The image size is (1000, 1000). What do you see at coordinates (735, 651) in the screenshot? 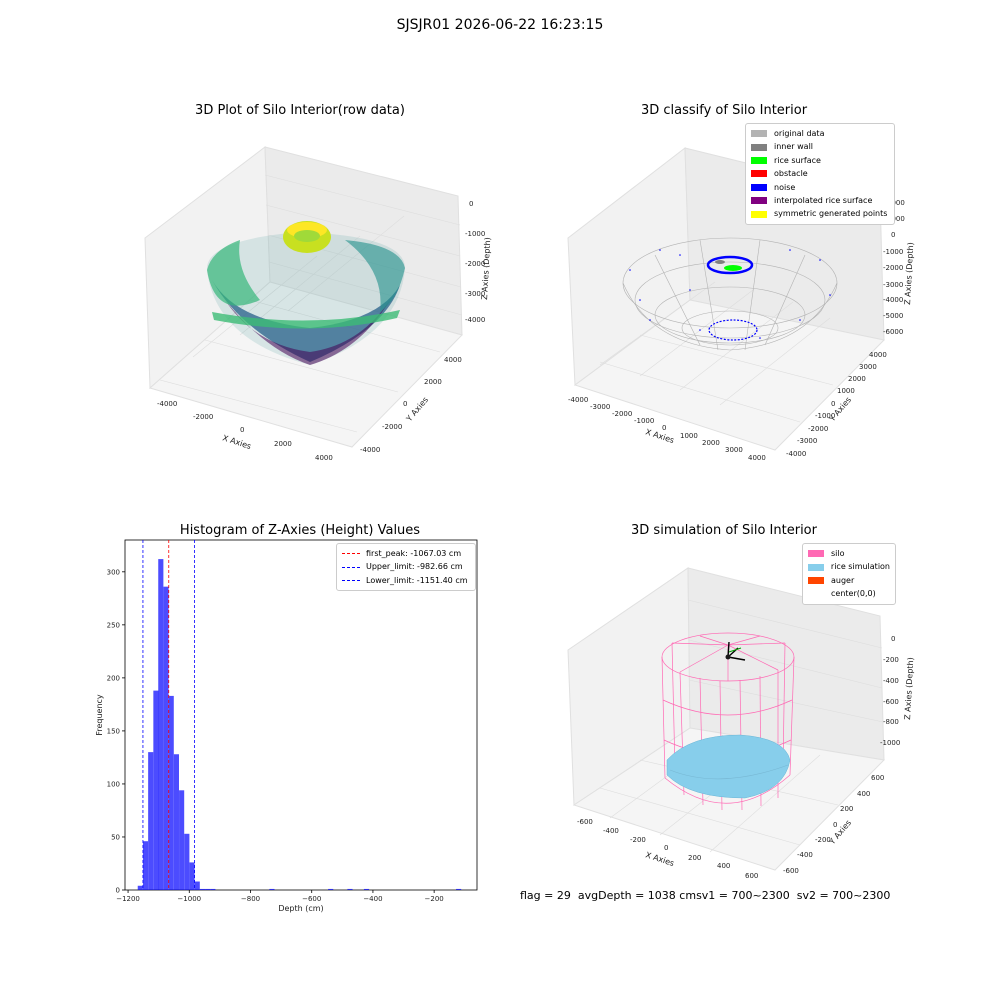
I see `panel4-center-axes` at bounding box center [735, 651].